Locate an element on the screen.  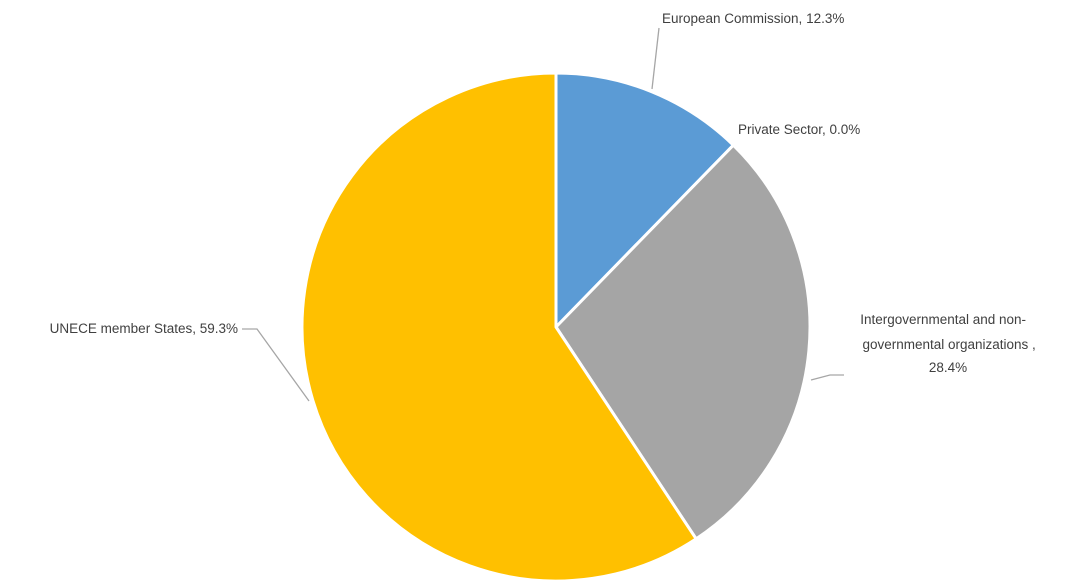
data-label-european-commission: European Commission, 12.3% is located at coordinates (753, 18).